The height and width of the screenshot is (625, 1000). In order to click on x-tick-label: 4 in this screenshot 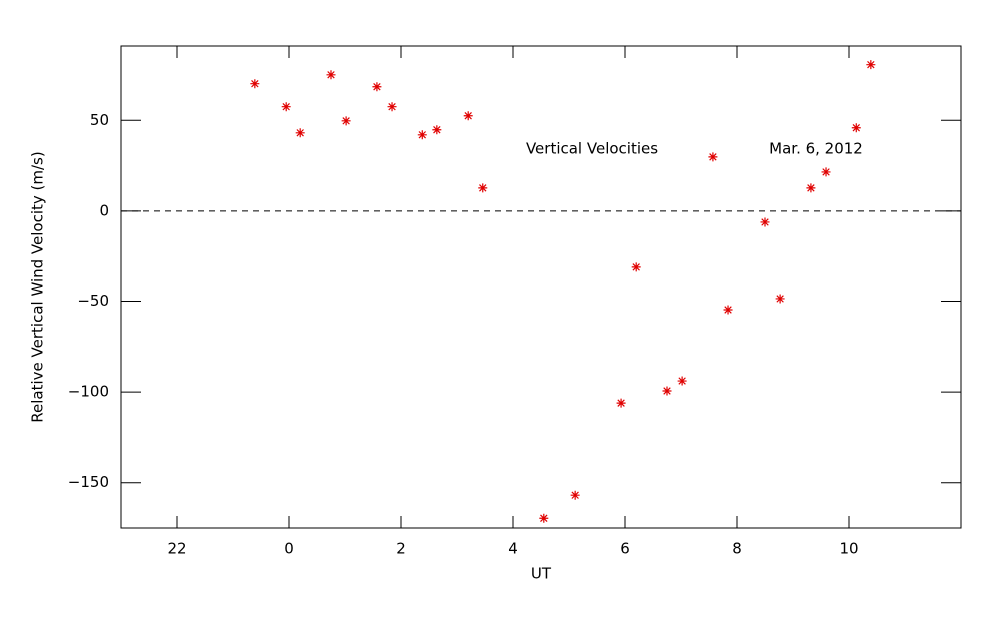, I will do `click(513, 549)`.